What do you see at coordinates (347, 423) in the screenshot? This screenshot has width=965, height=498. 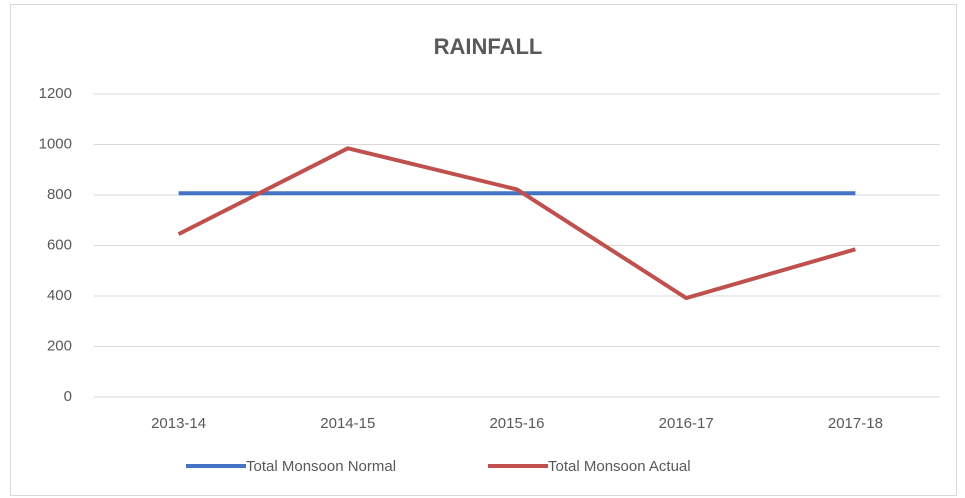 I see `x-tick-label: 2014-15` at bounding box center [347, 423].